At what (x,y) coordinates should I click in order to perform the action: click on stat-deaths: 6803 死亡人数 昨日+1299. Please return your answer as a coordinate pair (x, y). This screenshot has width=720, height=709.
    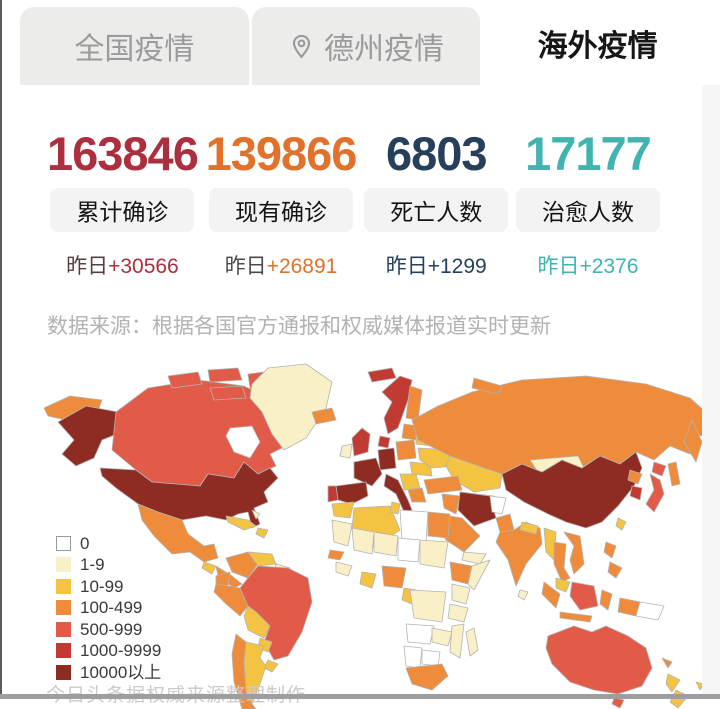
    Looking at the image, I should click on (436, 203).